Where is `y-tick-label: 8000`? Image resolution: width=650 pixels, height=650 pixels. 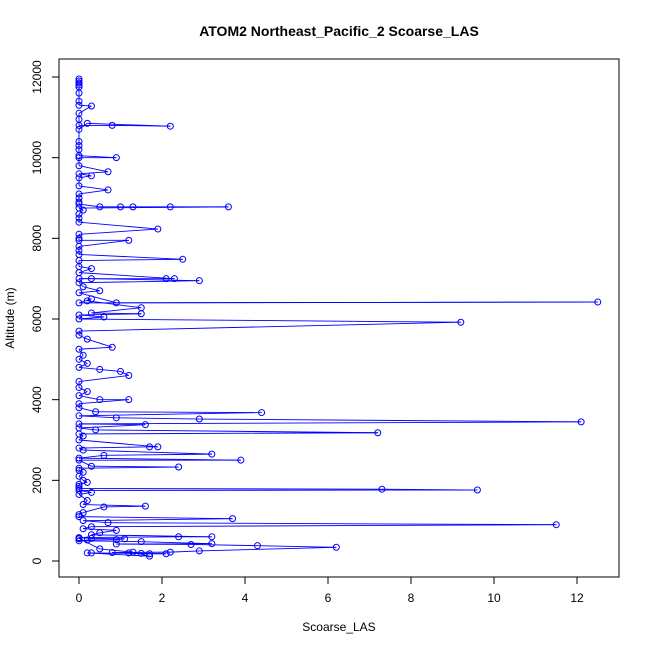 y-tick-label: 8000 is located at coordinates (37, 238).